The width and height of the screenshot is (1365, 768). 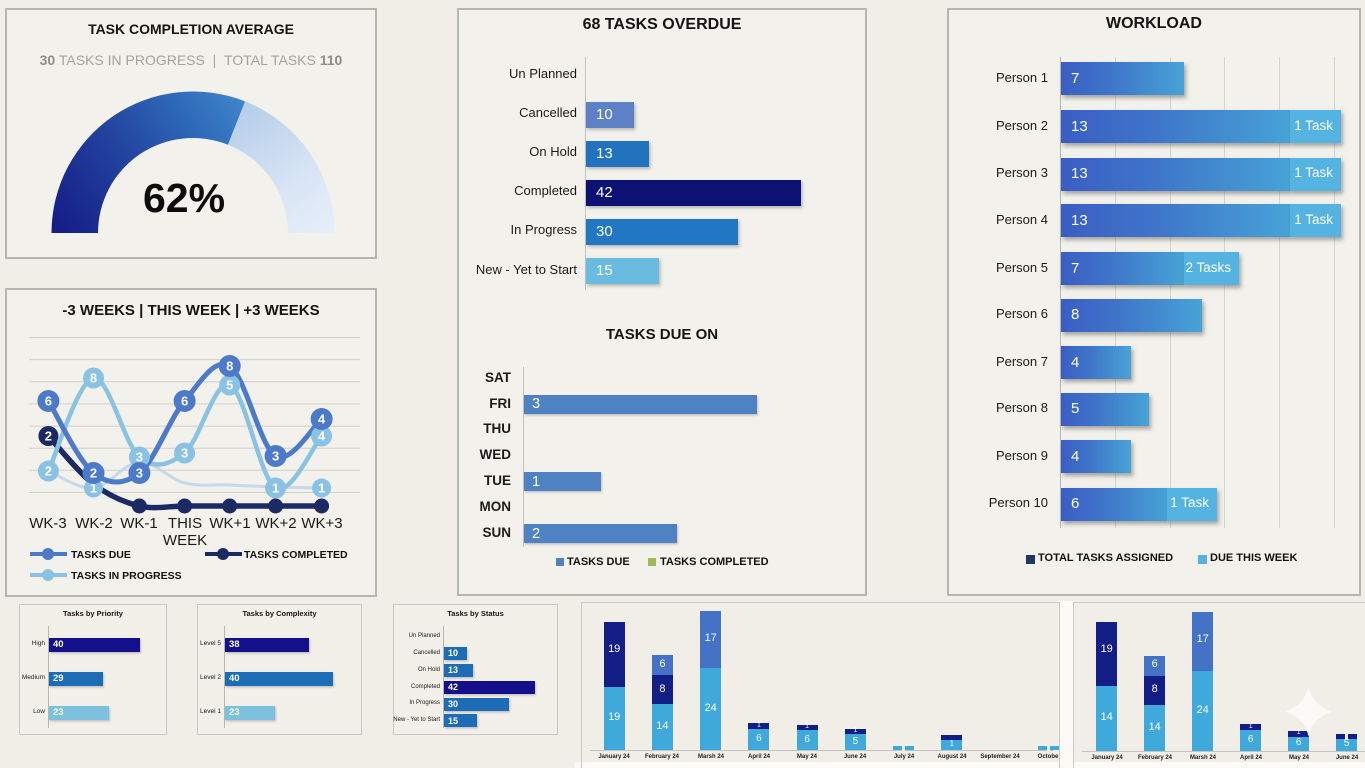 I want to click on svg-text: 5, so click(x=229, y=385).